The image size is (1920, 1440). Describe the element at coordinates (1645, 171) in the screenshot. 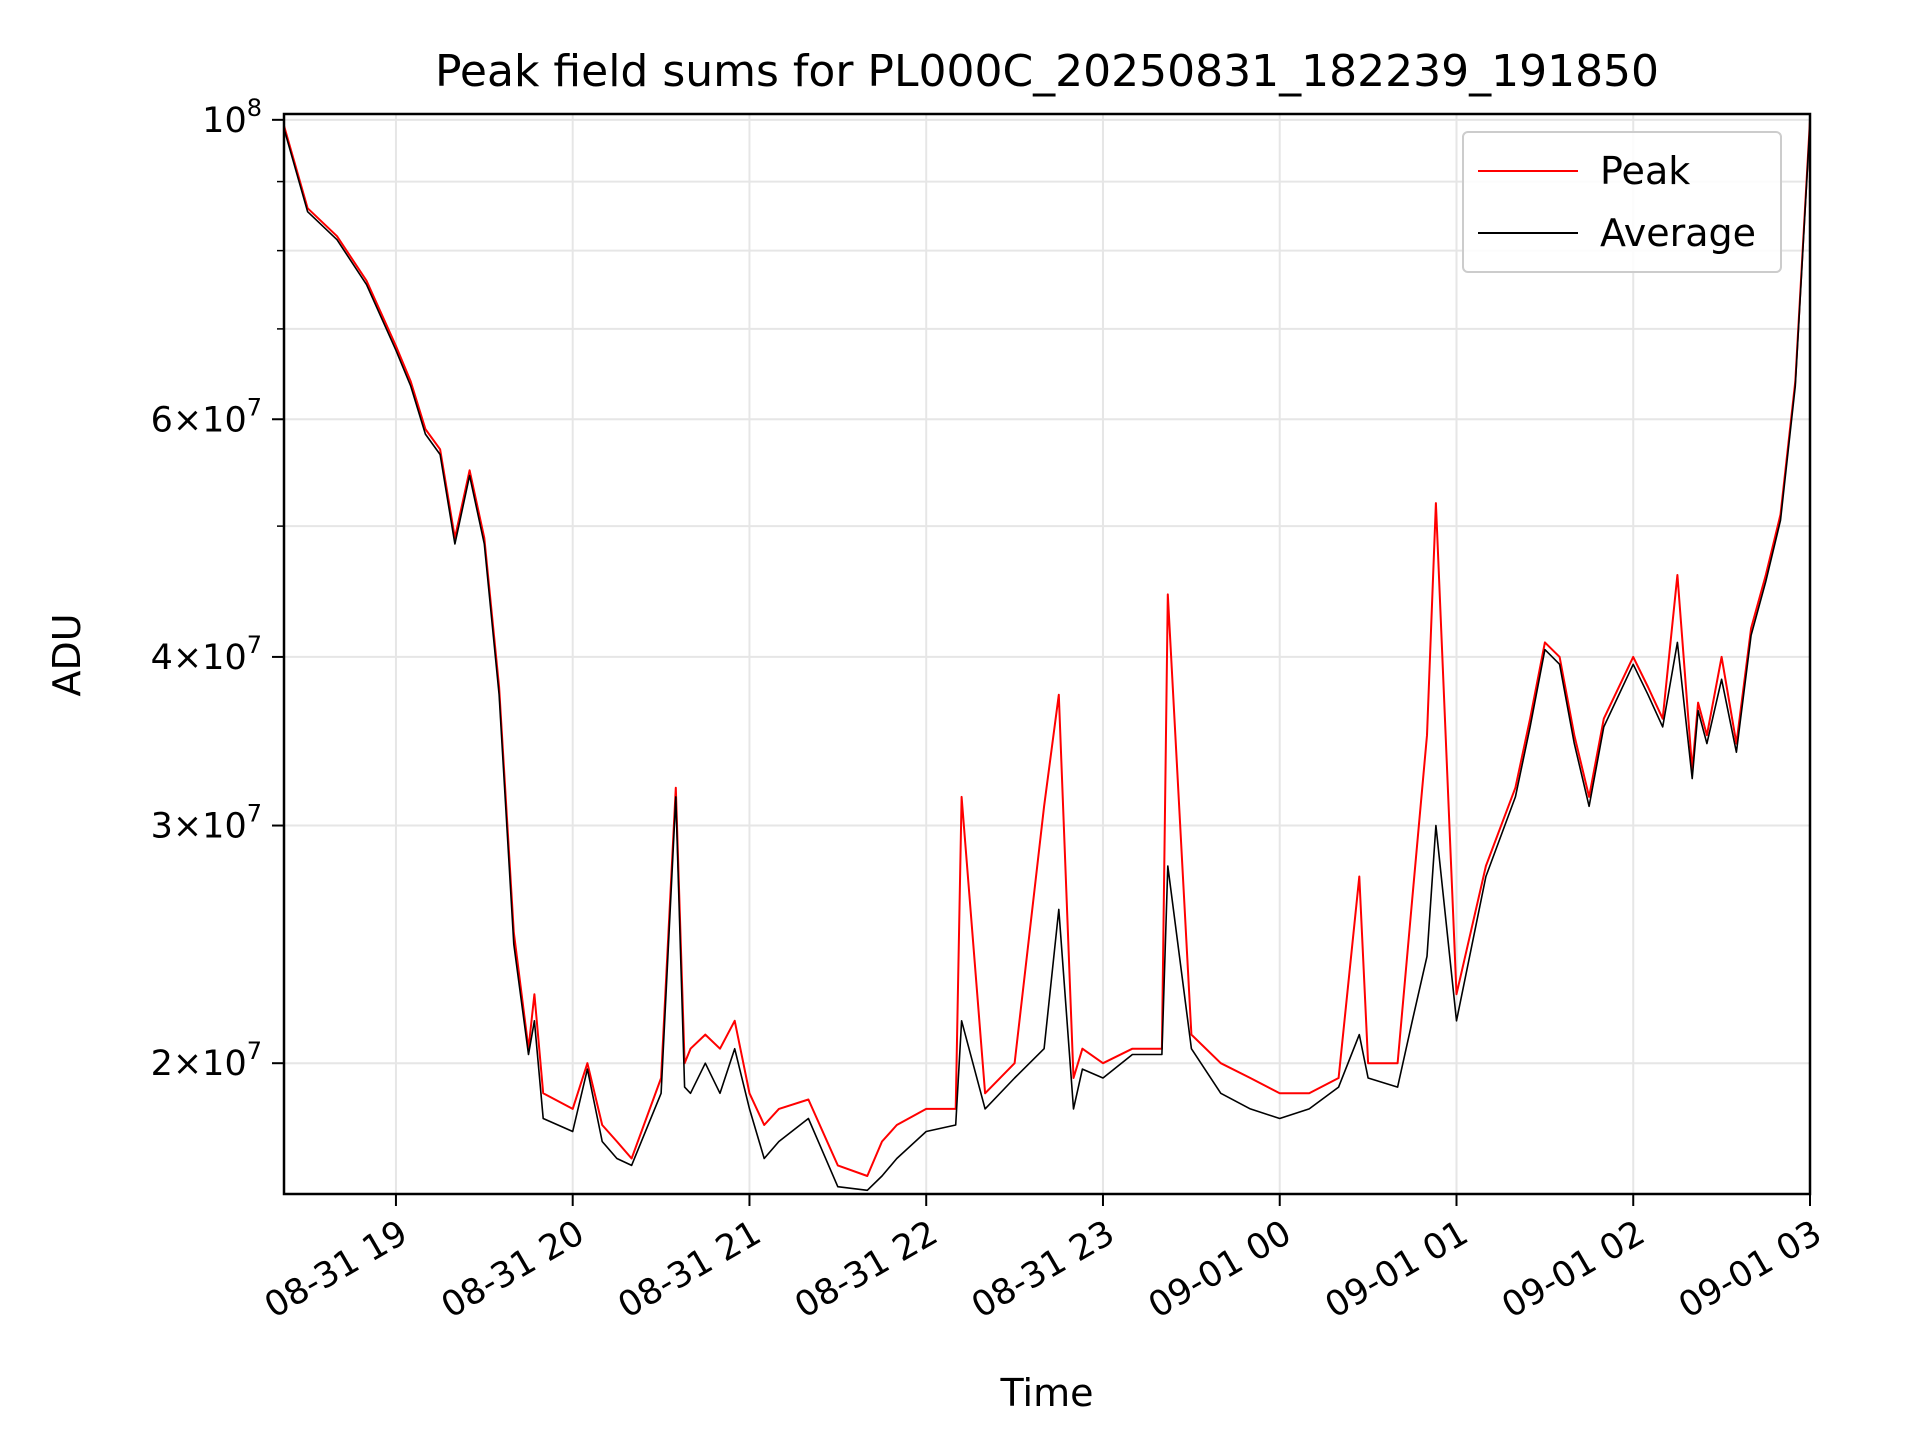

I see `legend-label-peak: Peak` at that location.